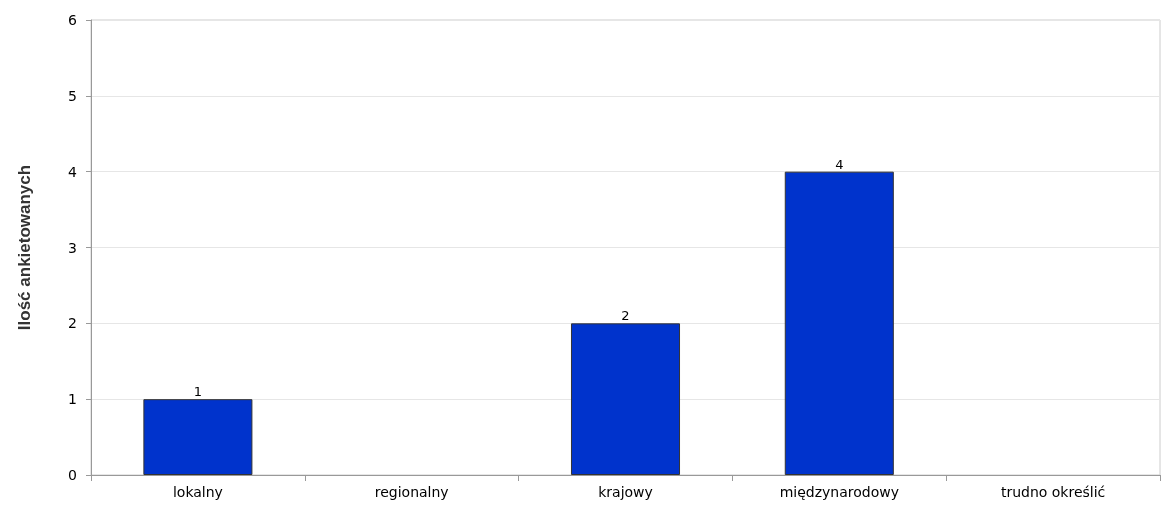  What do you see at coordinates (24, 247) in the screenshot?
I see `y-axis-title: Ilość ankietowanych` at bounding box center [24, 247].